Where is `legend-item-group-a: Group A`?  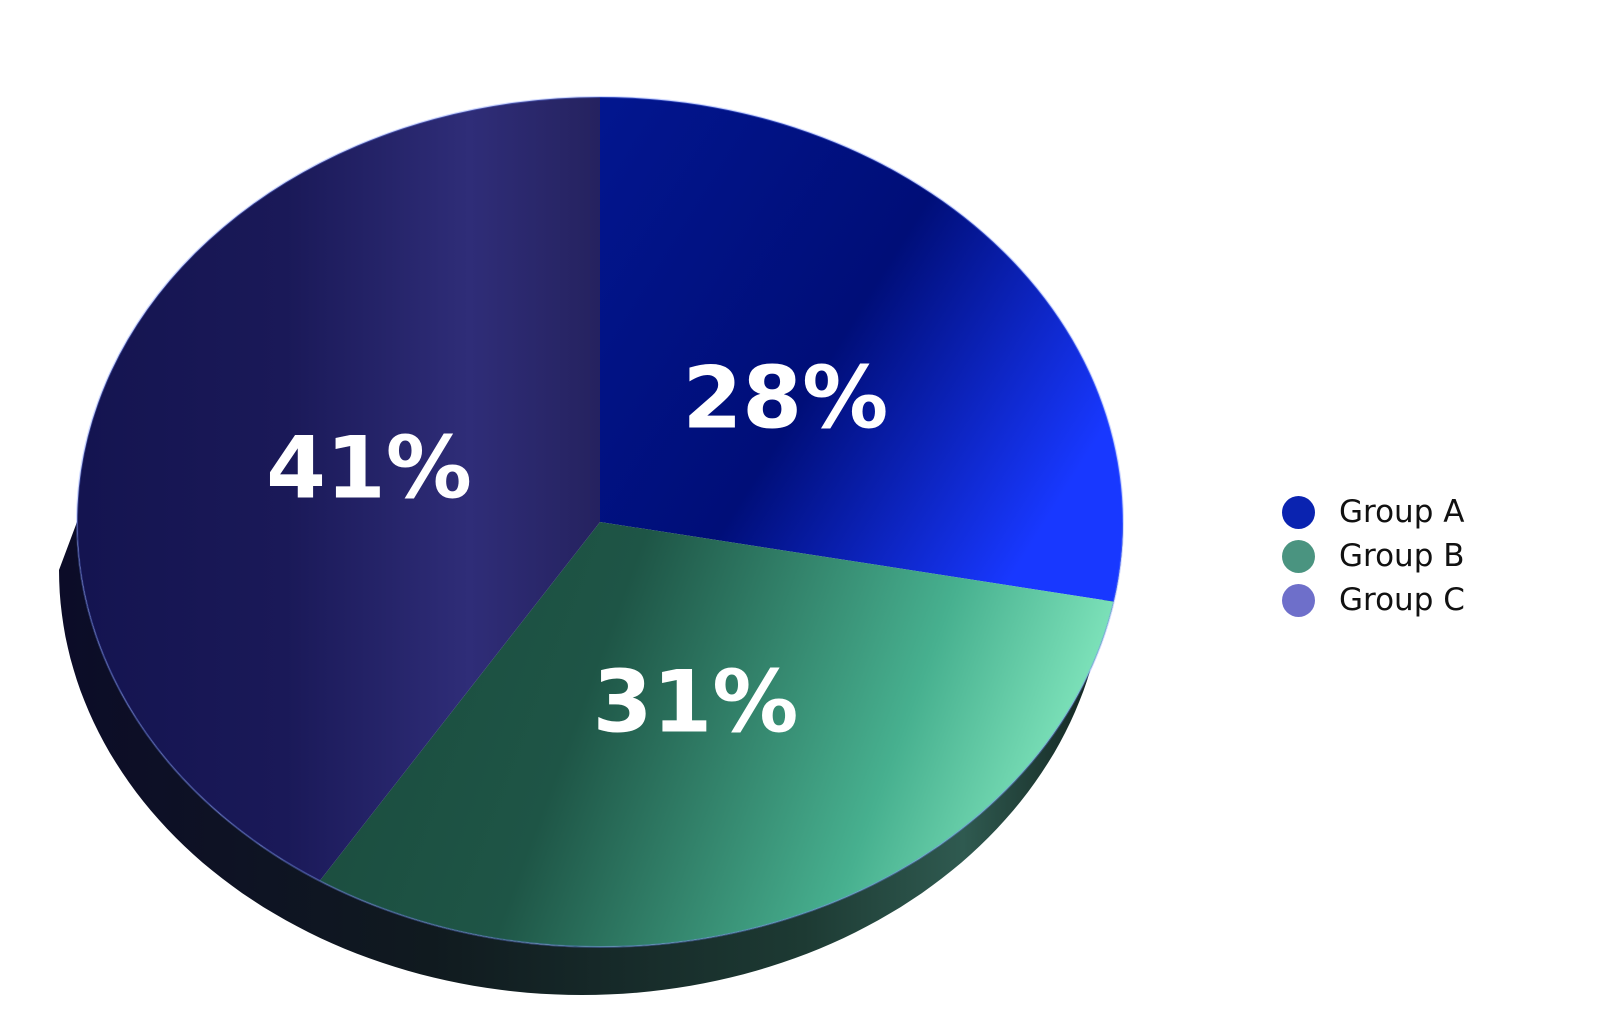 legend-item-group-a: Group A is located at coordinates (1432, 512).